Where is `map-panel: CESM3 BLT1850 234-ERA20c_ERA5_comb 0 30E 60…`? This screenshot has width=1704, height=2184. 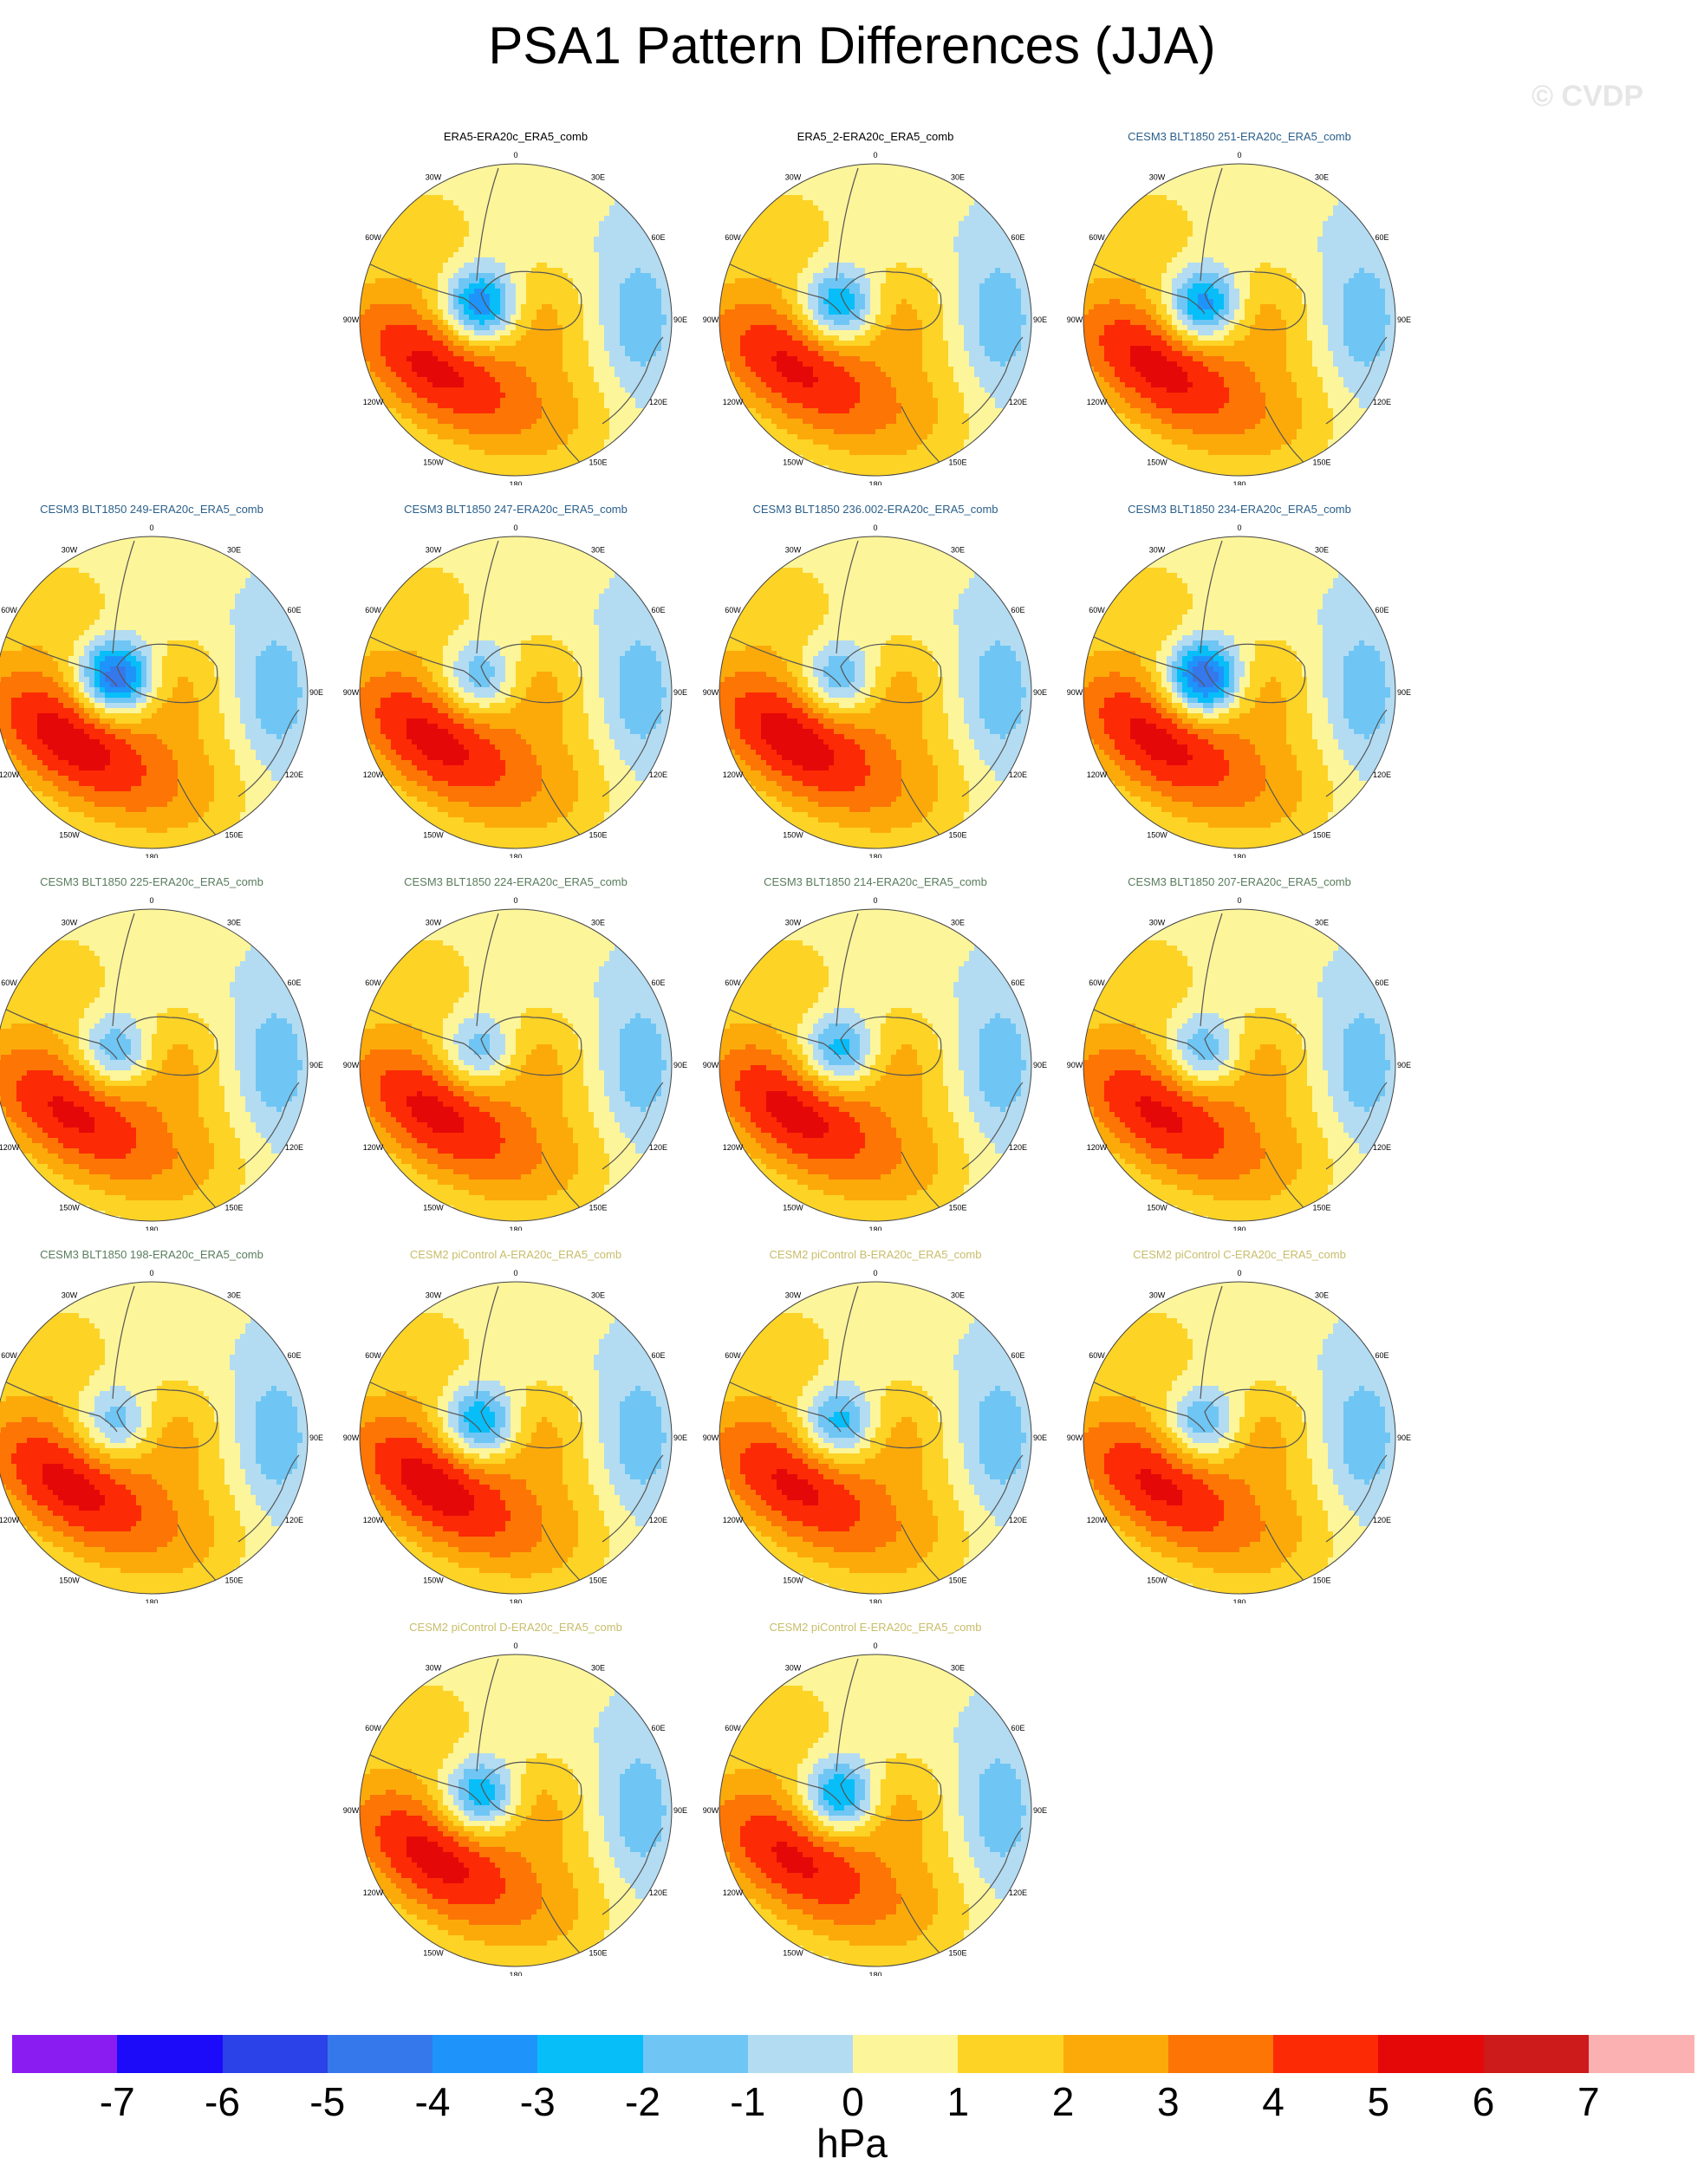 map-panel: CESM3 BLT1850 234-ERA20c_ERA5_comb 0 30E 60… is located at coordinates (1239, 680).